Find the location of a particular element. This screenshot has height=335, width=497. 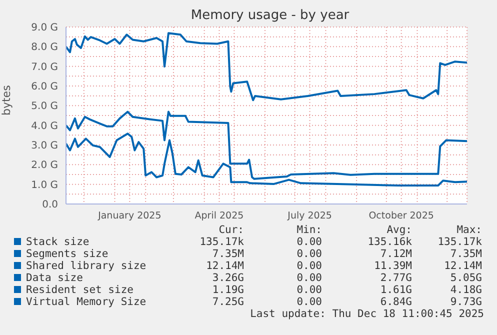

text: 4.18G is located at coordinates (465, 290).